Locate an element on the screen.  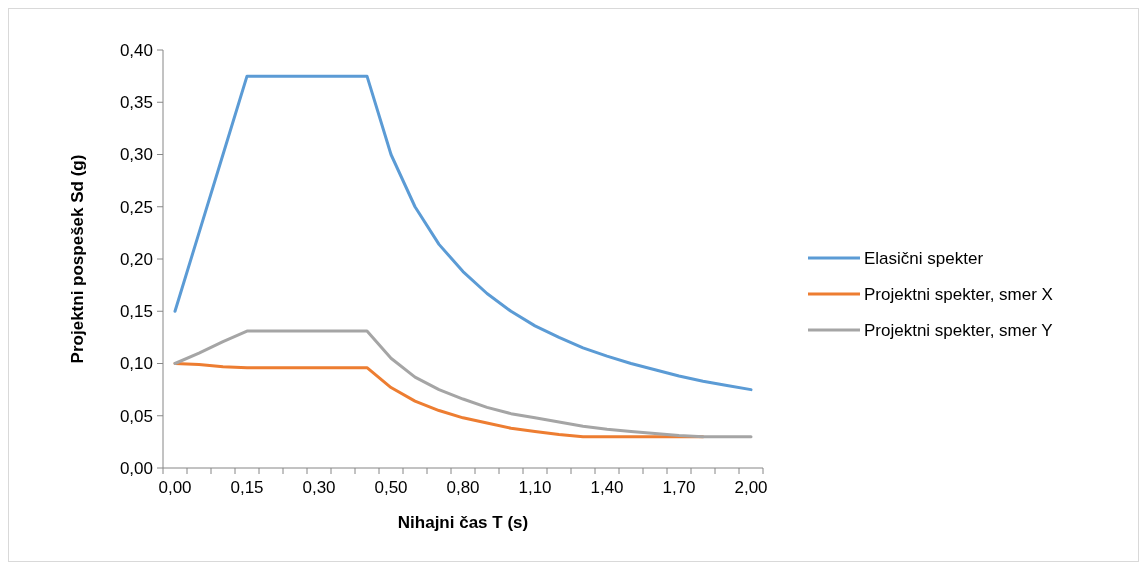
y-tick-label: 0,20 is located at coordinates (136, 259).